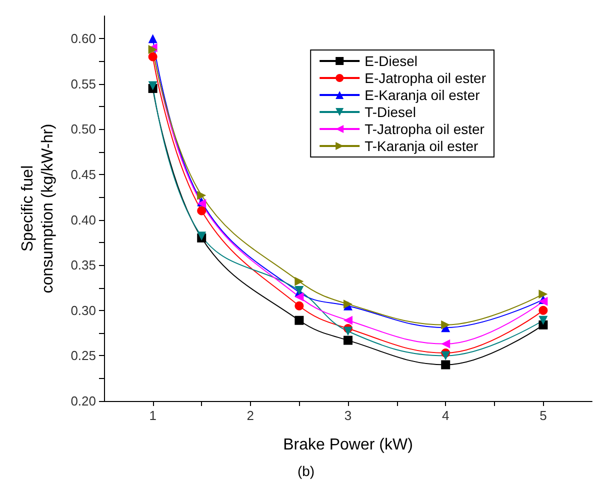 This screenshot has height=490, width=612. What do you see at coordinates (348, 445) in the screenshot?
I see `x-axis-title: Brake Power (kW)` at bounding box center [348, 445].